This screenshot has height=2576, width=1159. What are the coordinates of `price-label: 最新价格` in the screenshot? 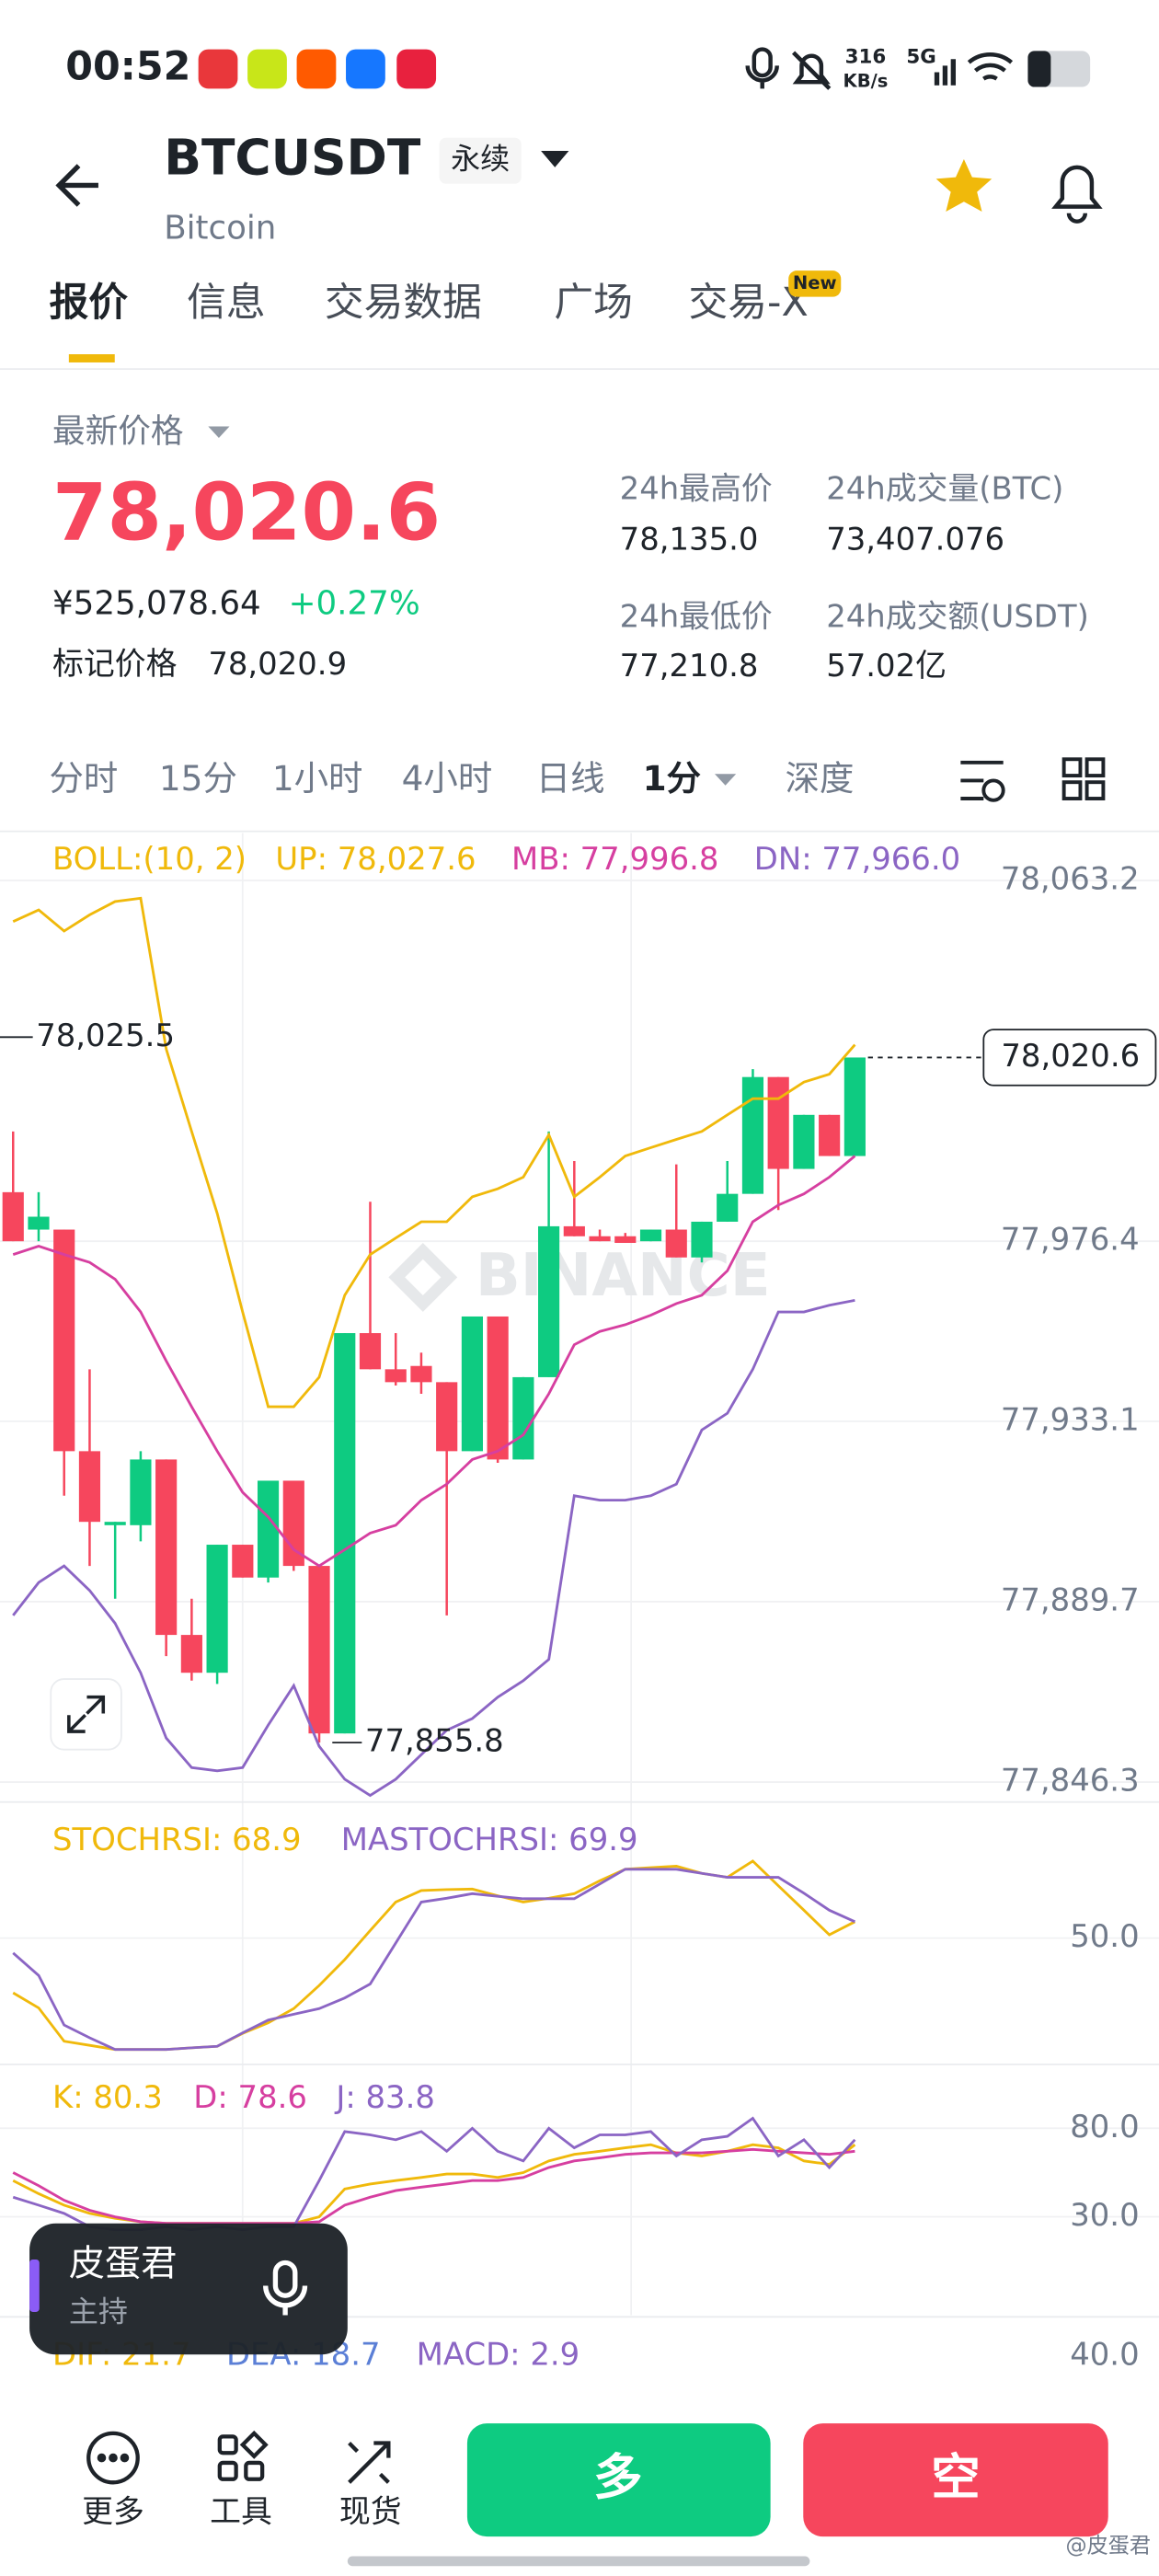 It's located at (118, 432).